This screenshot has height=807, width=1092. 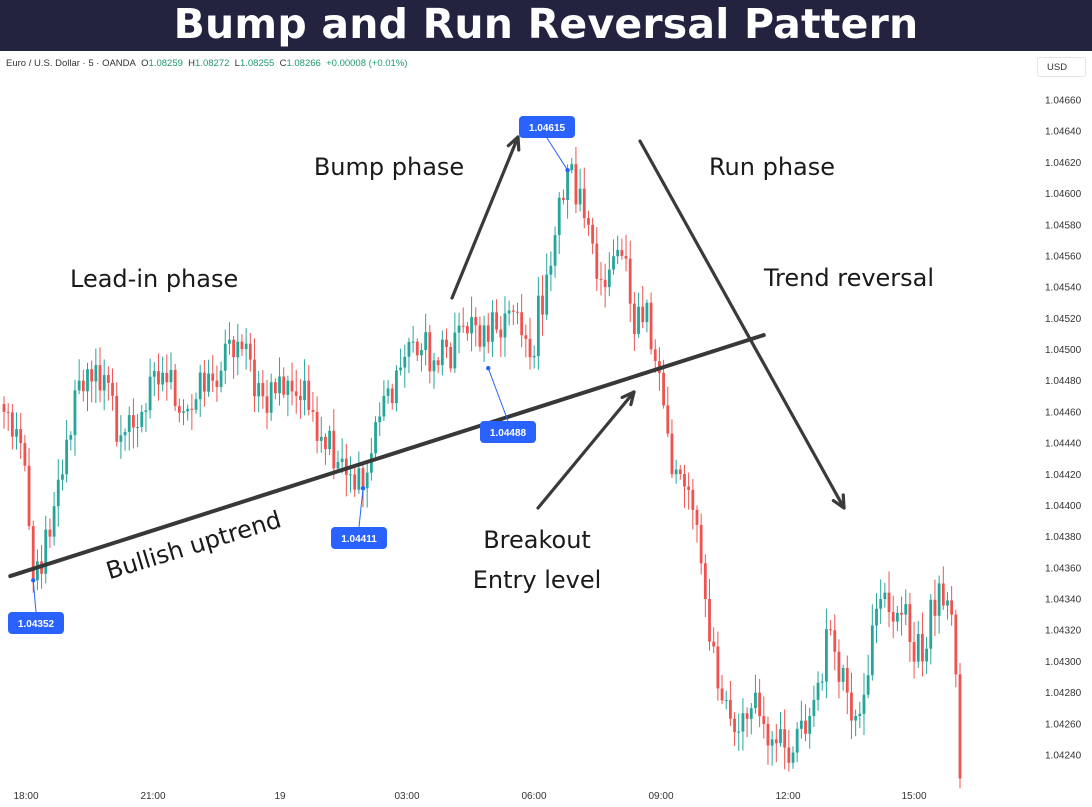 I want to click on price-label-leader, so click(x=557, y=154).